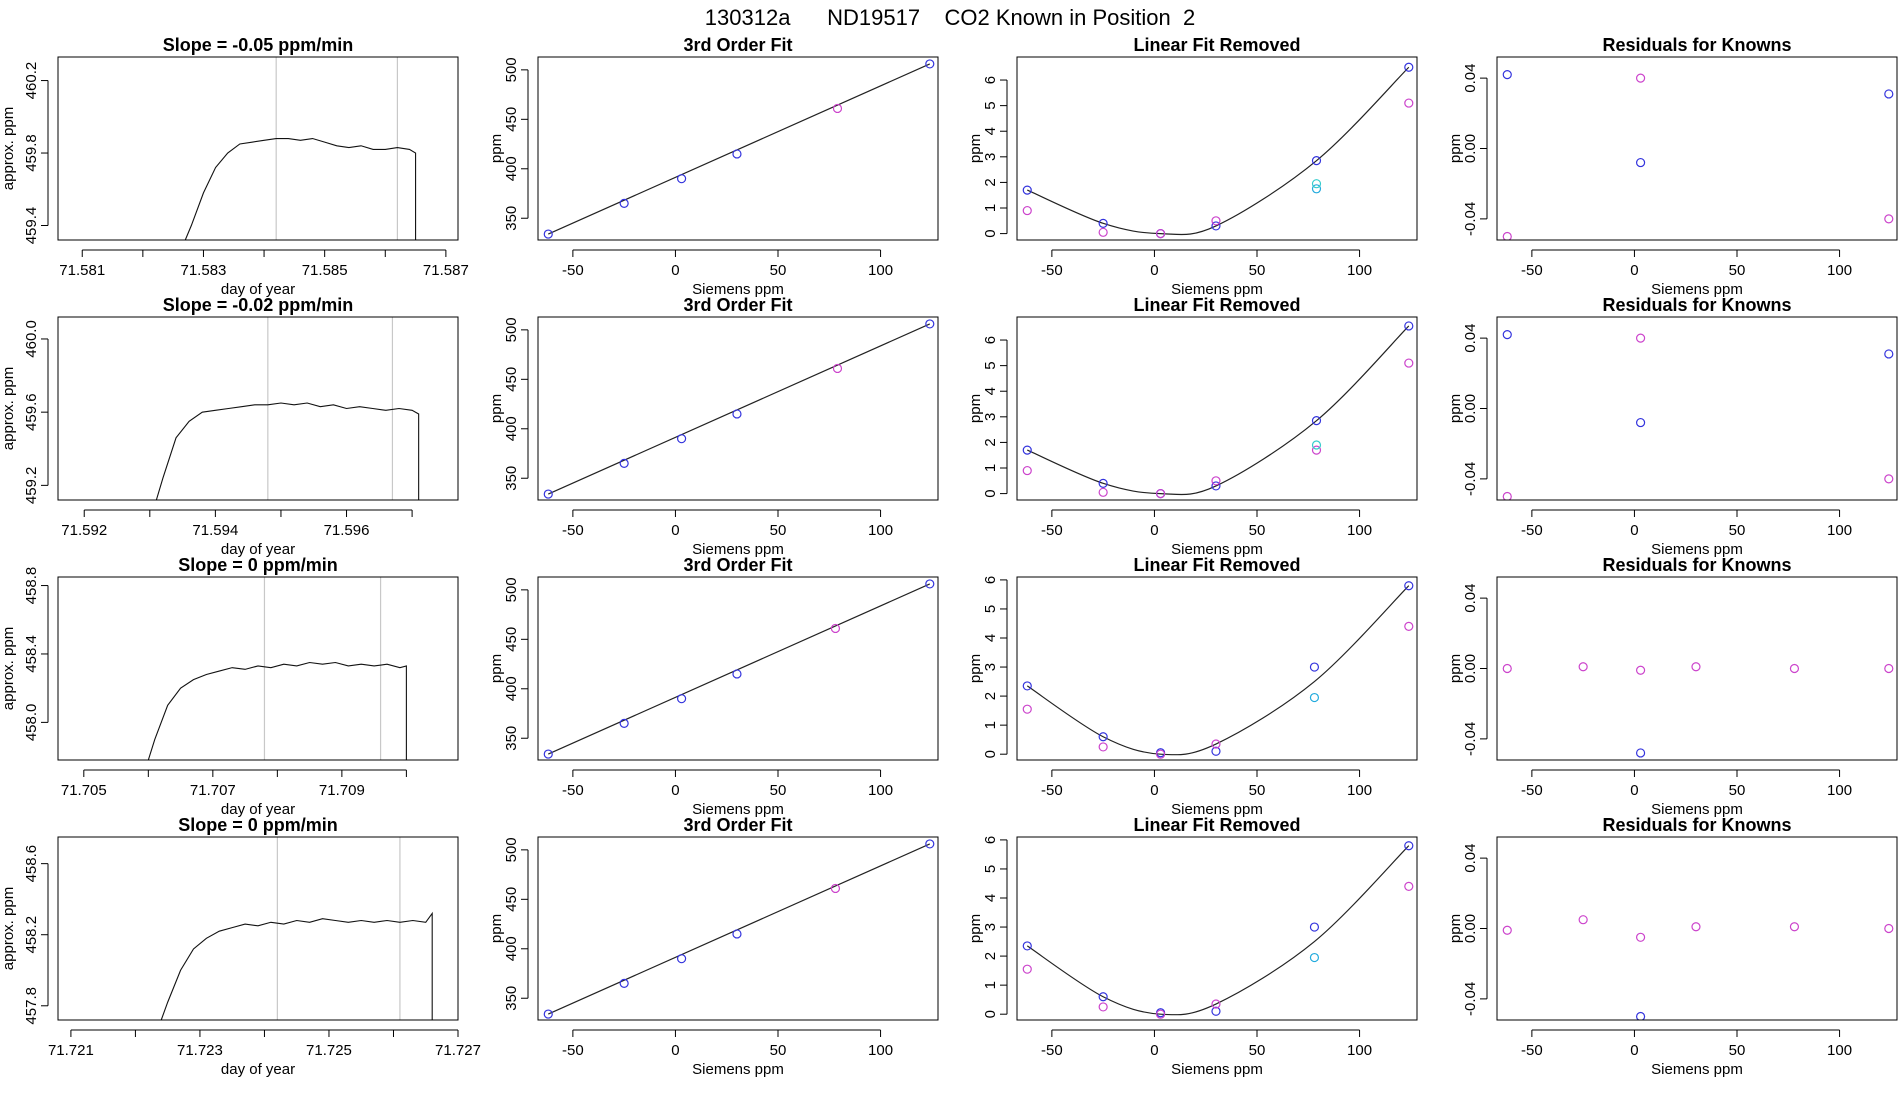 This screenshot has width=1900, height=1100. Describe the element at coordinates (31, 81) in the screenshot. I see `y-tick-label: 460.2` at that location.